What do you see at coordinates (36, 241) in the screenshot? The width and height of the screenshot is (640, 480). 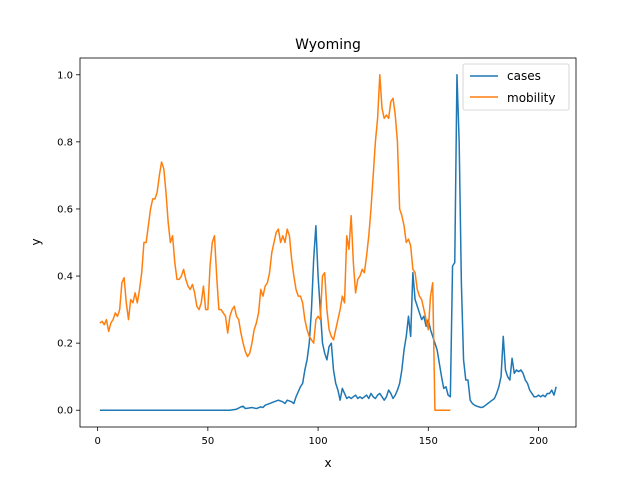 I see `y-axis-label: y` at bounding box center [36, 241].